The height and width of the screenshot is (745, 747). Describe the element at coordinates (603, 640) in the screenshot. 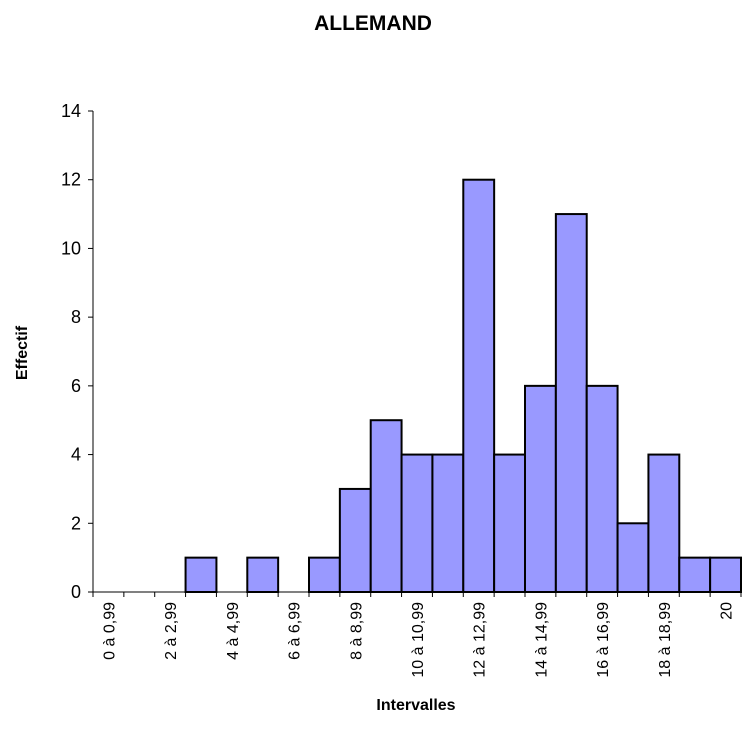

I see `x-tick-label: 16 à 16,99` at that location.